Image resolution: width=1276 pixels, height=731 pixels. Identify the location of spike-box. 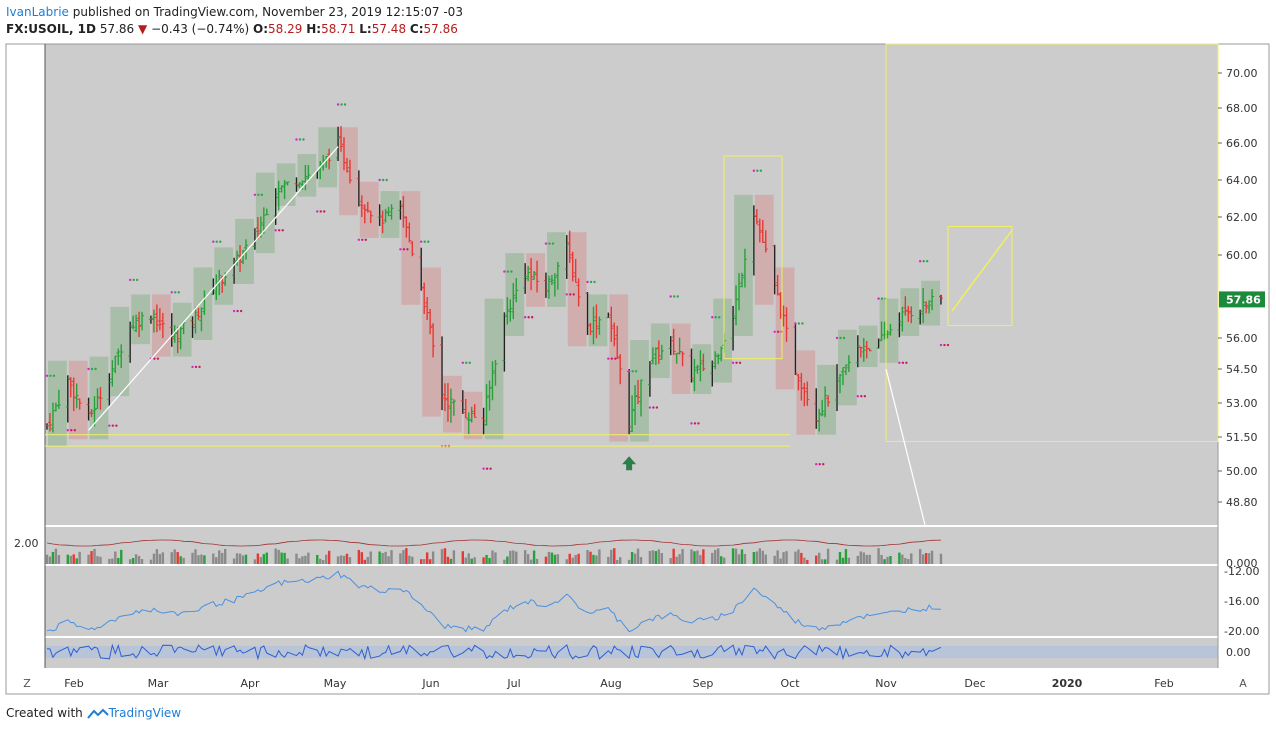
(753, 257).